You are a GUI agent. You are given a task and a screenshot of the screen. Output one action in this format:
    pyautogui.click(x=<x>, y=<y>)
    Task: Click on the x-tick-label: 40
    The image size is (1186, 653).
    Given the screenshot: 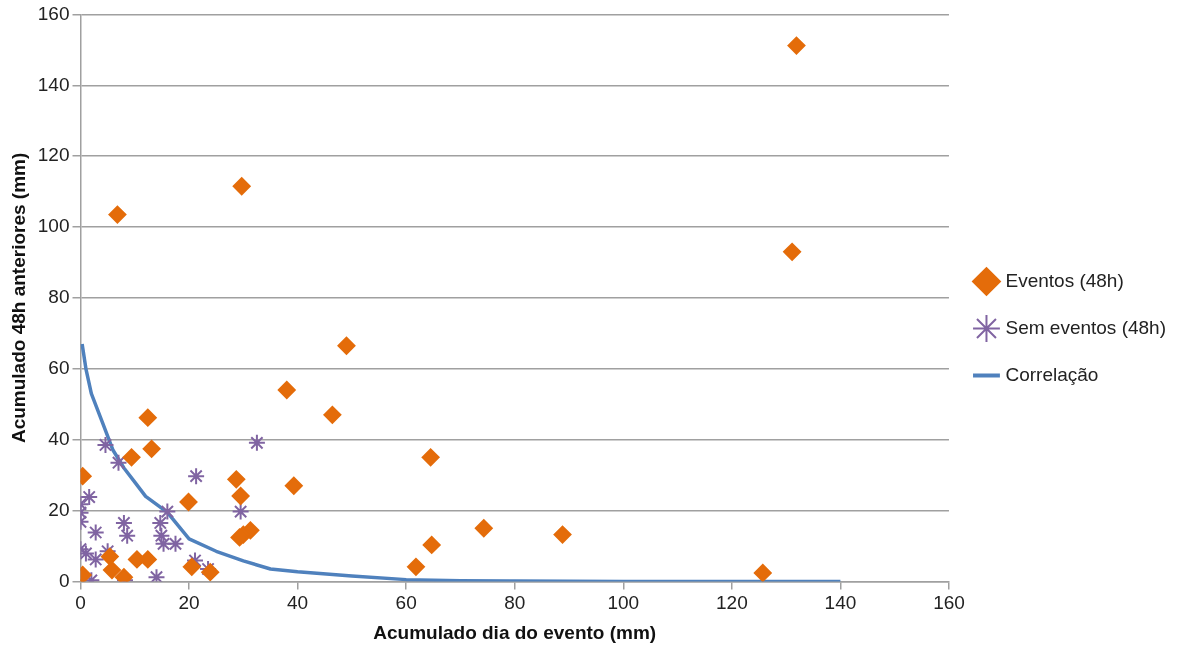 What is the action you would take?
    pyautogui.click(x=298, y=603)
    